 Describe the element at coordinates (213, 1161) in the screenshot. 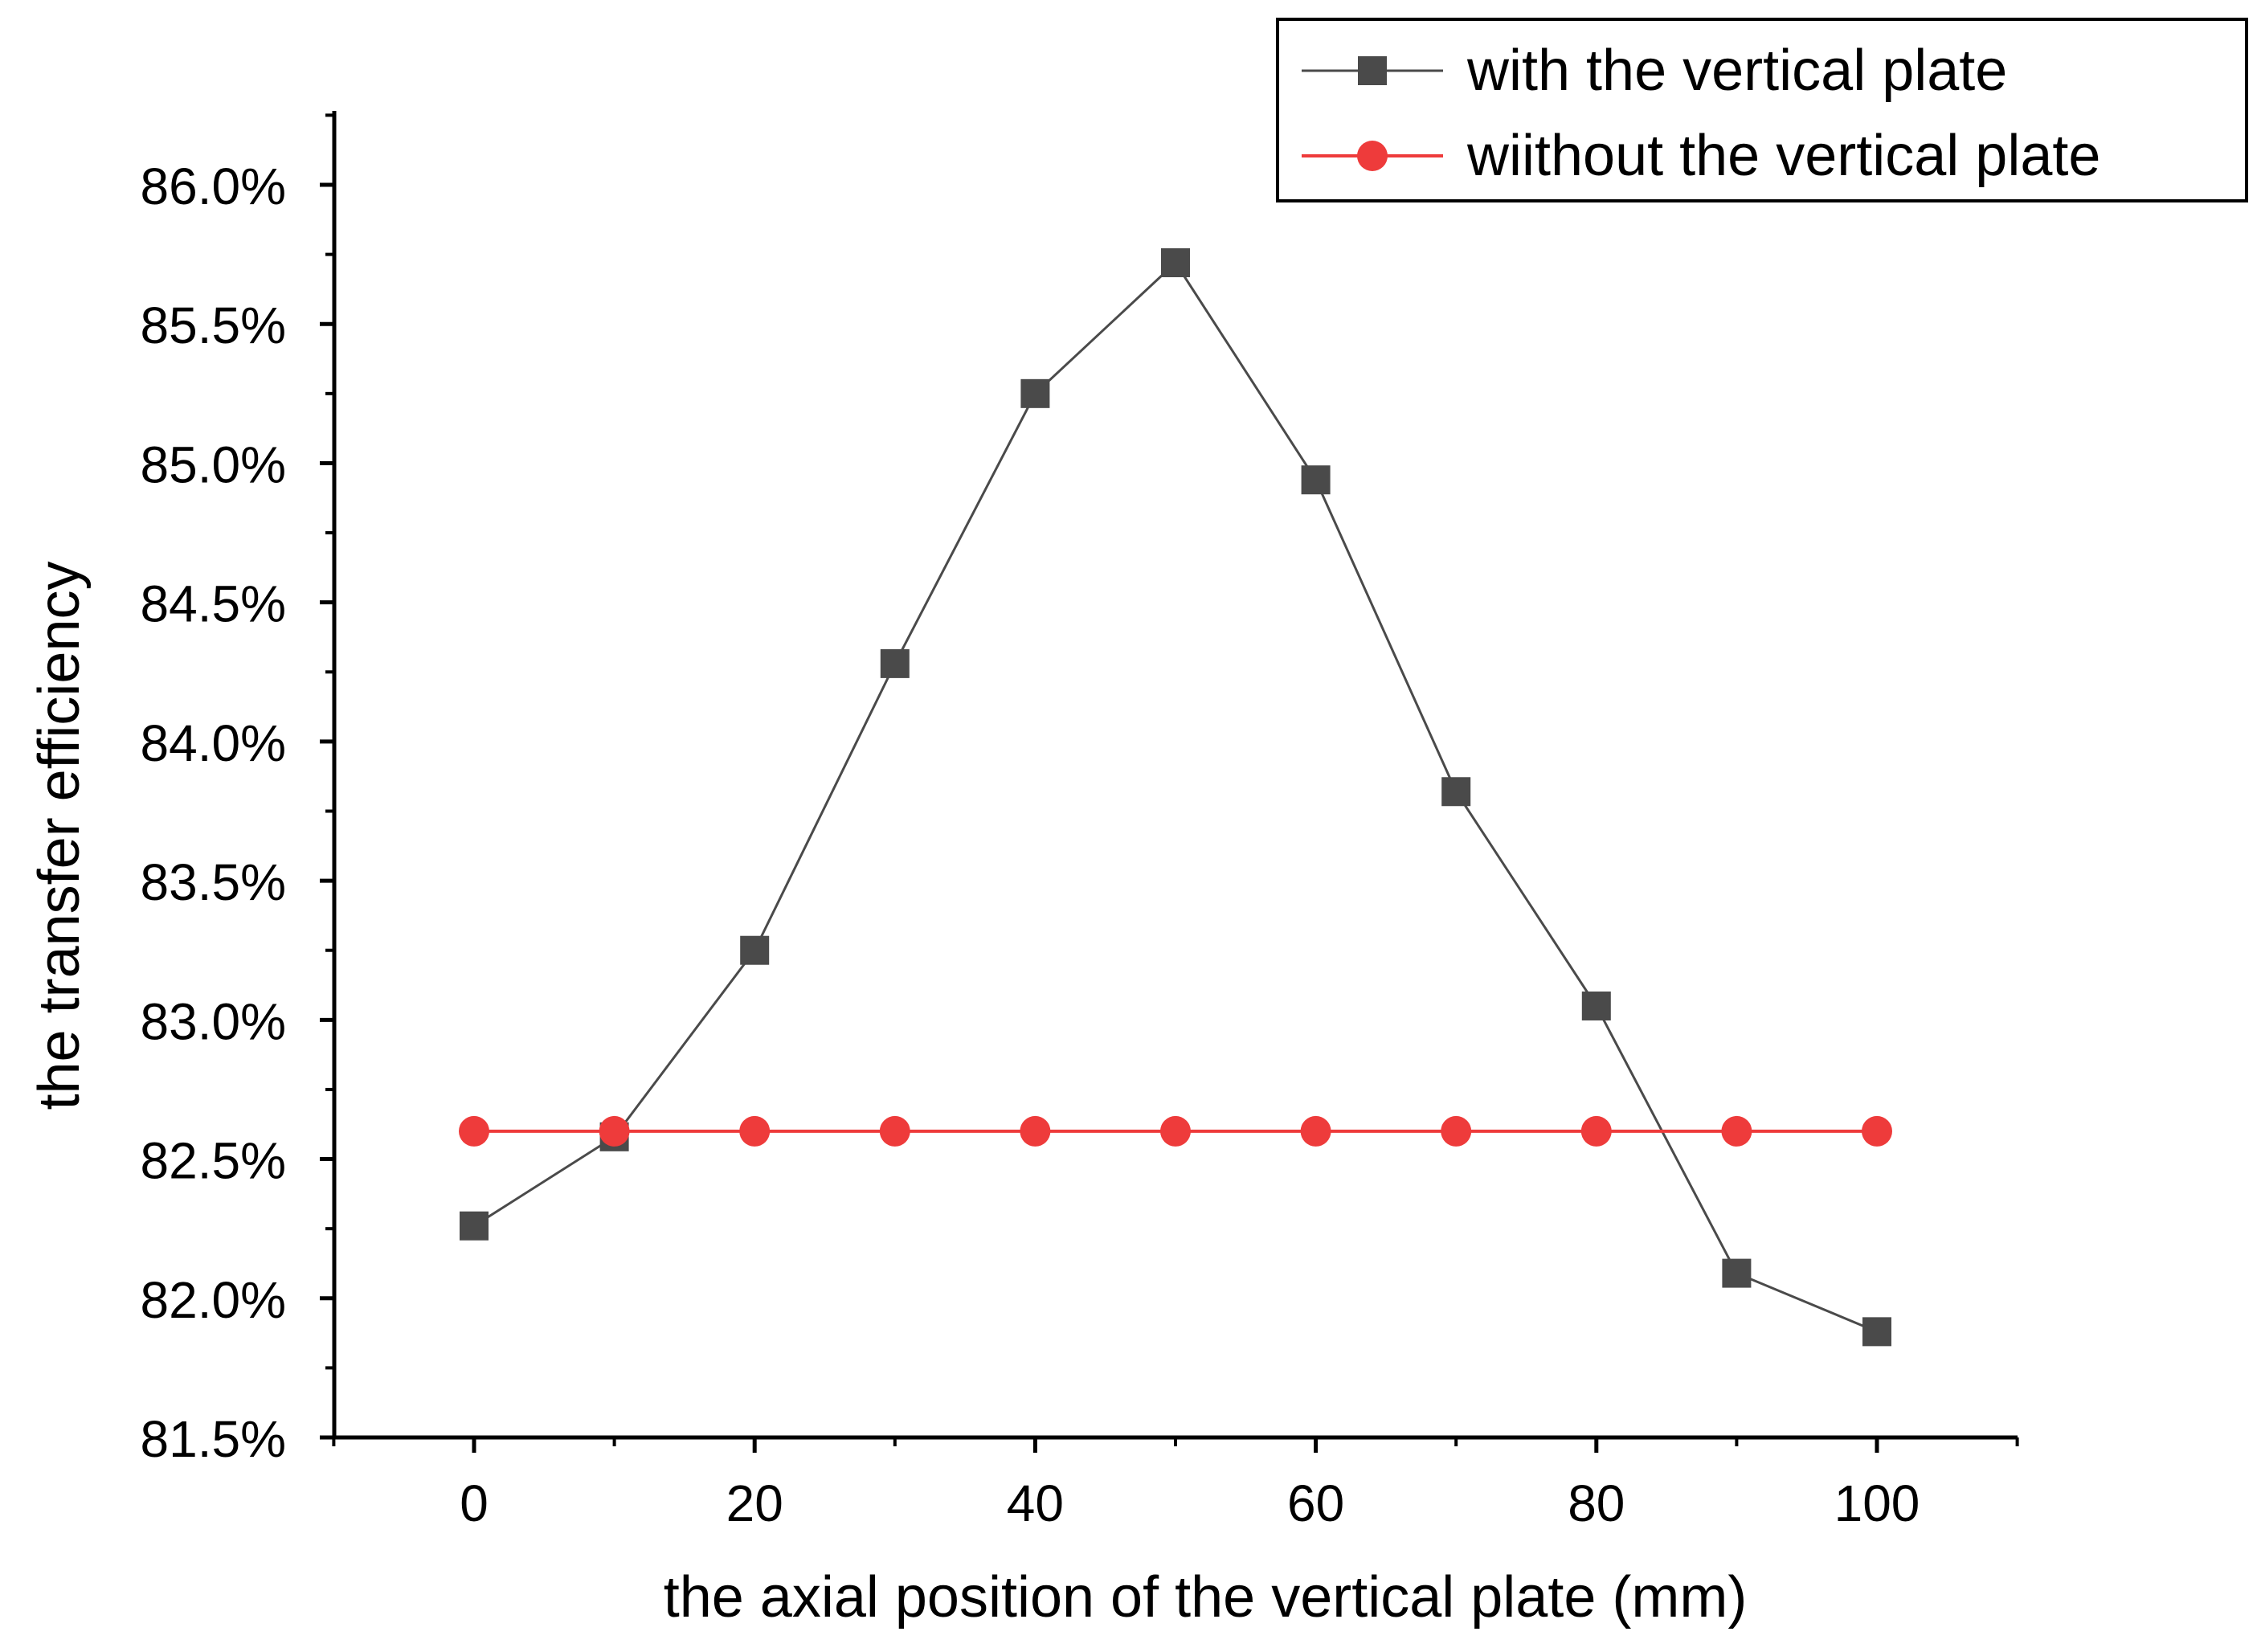

I see `y-tick-label: 82.5%` at that location.